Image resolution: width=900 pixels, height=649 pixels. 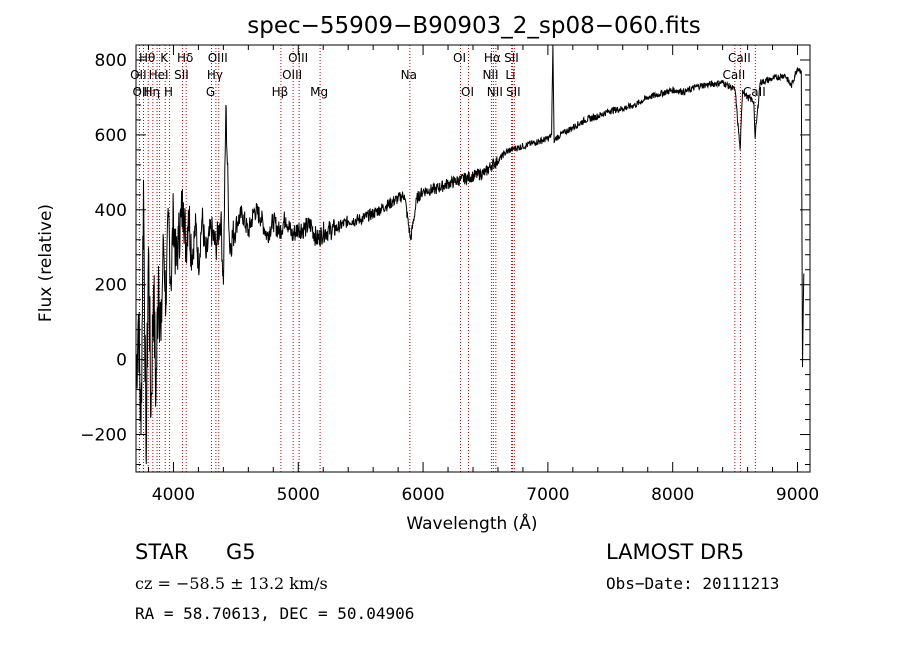 I want to click on redshift-velocity: cz = −58.5 ± 13.2 km/s, so click(x=231, y=583).